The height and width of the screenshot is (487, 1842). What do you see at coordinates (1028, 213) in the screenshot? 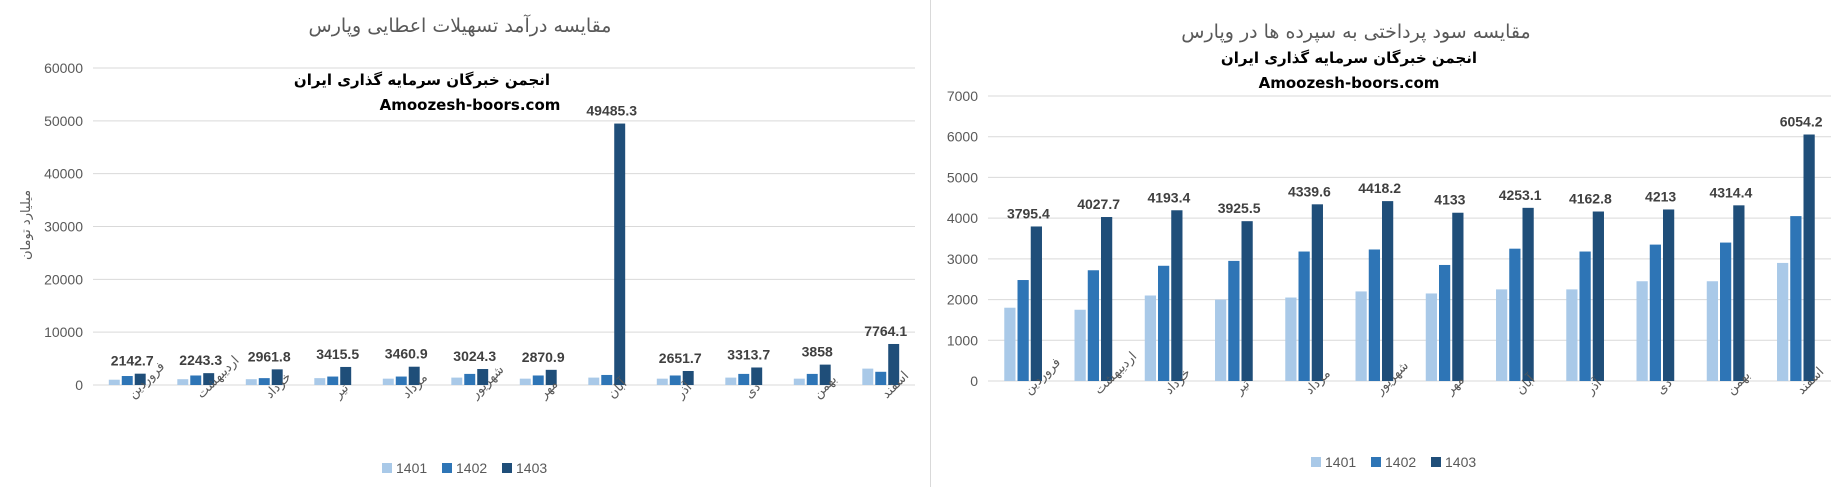
I see `data-label: 3795.4` at bounding box center [1028, 213].